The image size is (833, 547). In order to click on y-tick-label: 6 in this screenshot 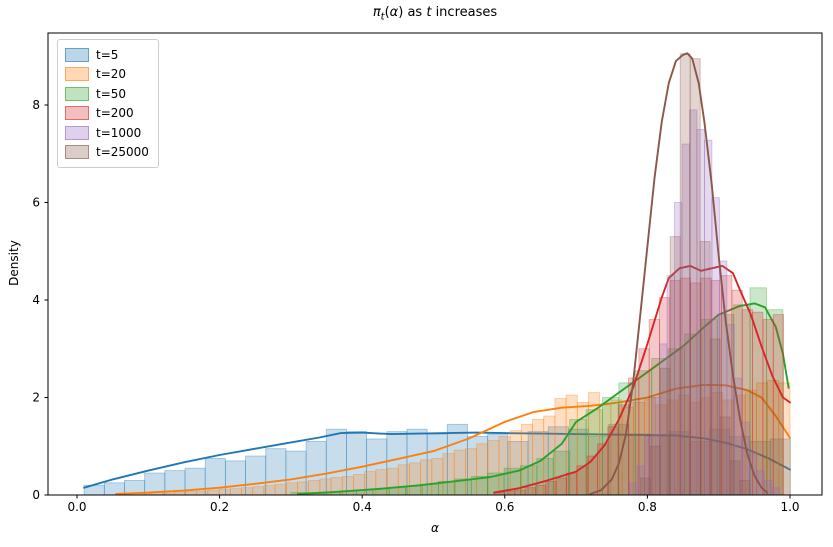, I will do `click(36, 203)`.